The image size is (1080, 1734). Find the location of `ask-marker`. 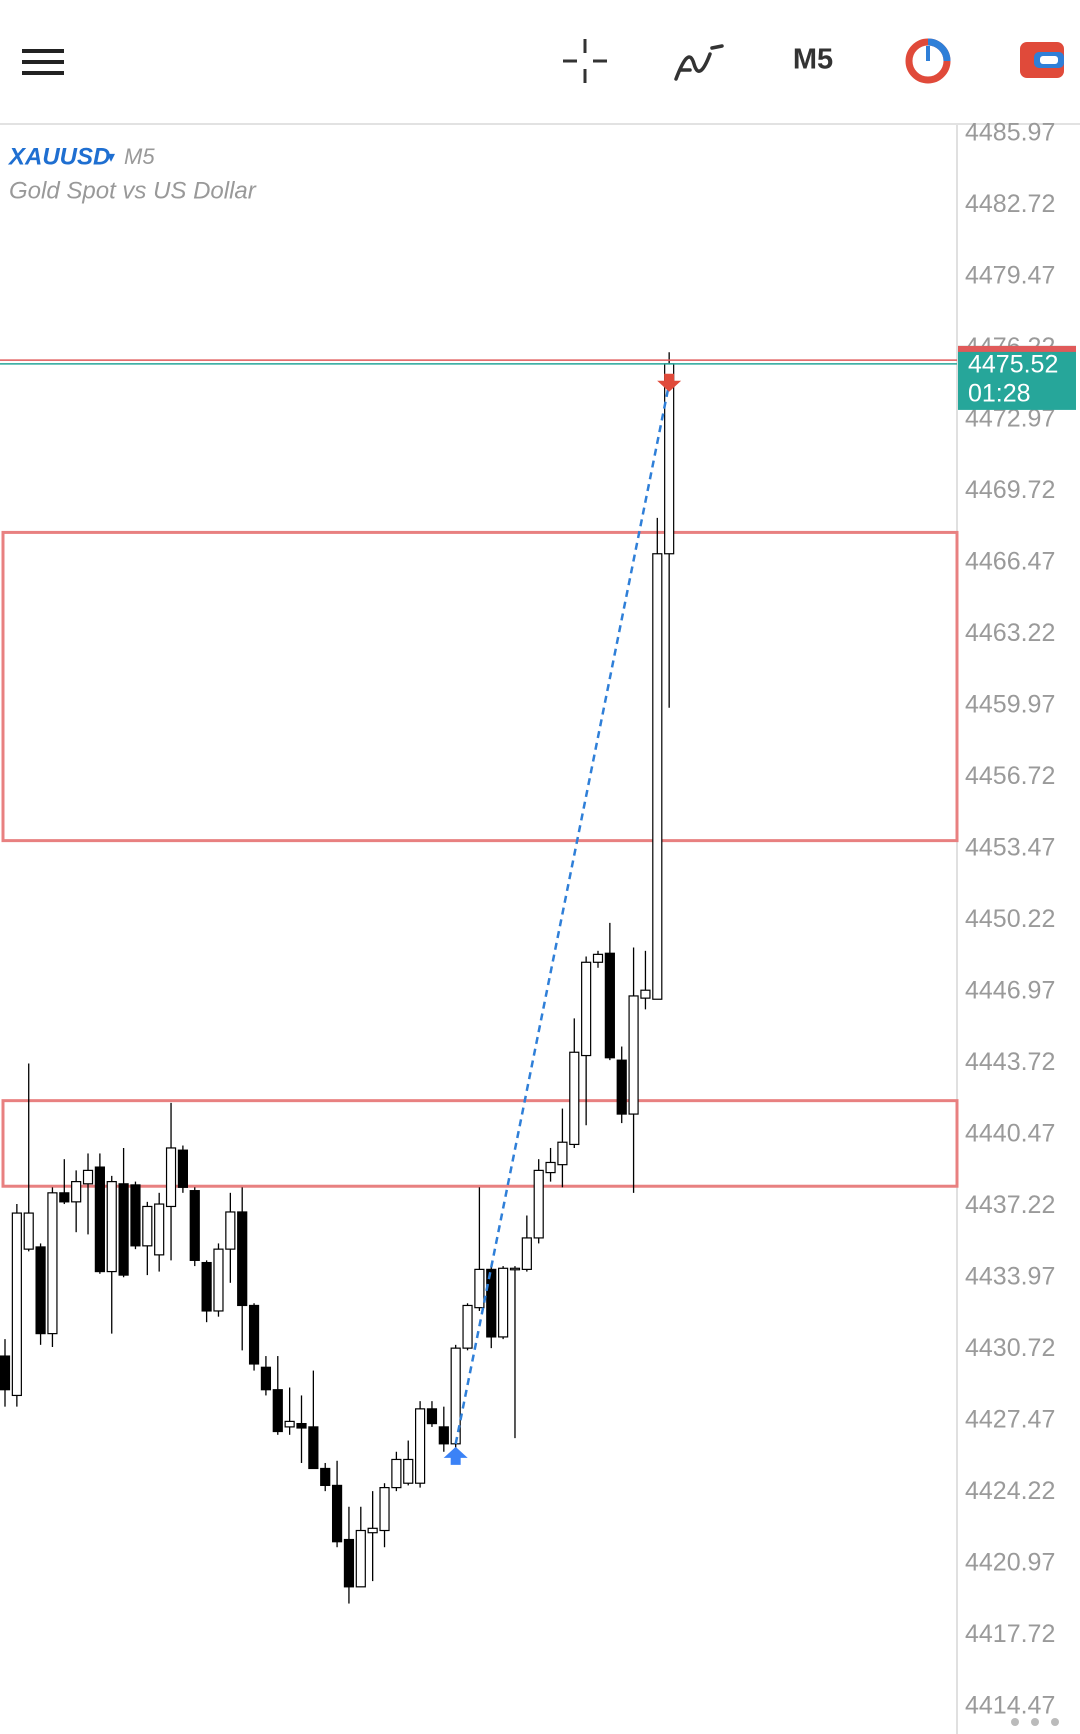

ask-marker is located at coordinates (1017, 348).